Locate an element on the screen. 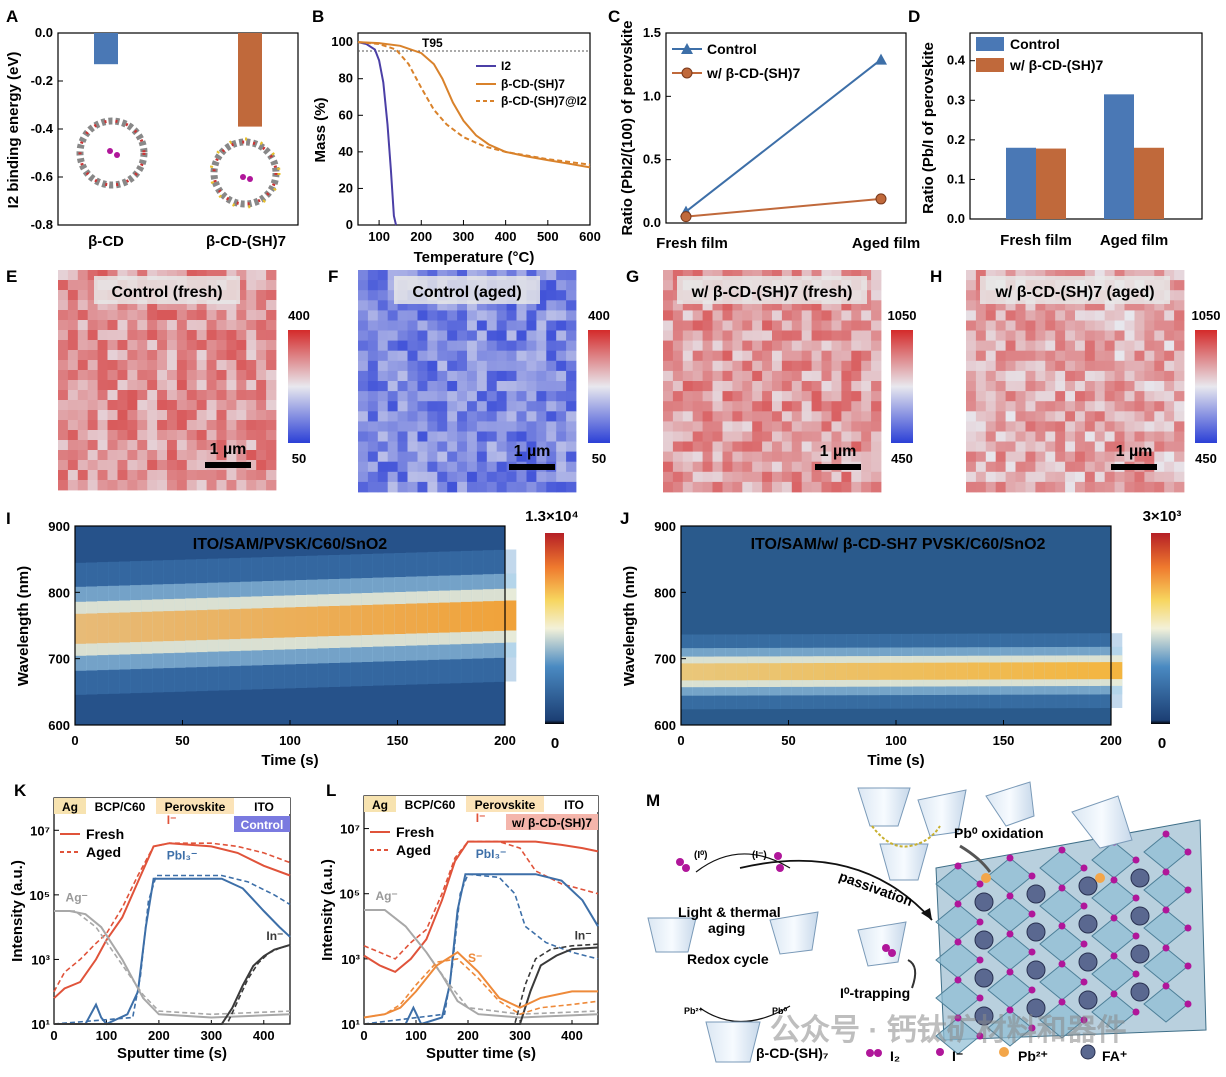  xtick-label: 100 is located at coordinates (416, 1035).